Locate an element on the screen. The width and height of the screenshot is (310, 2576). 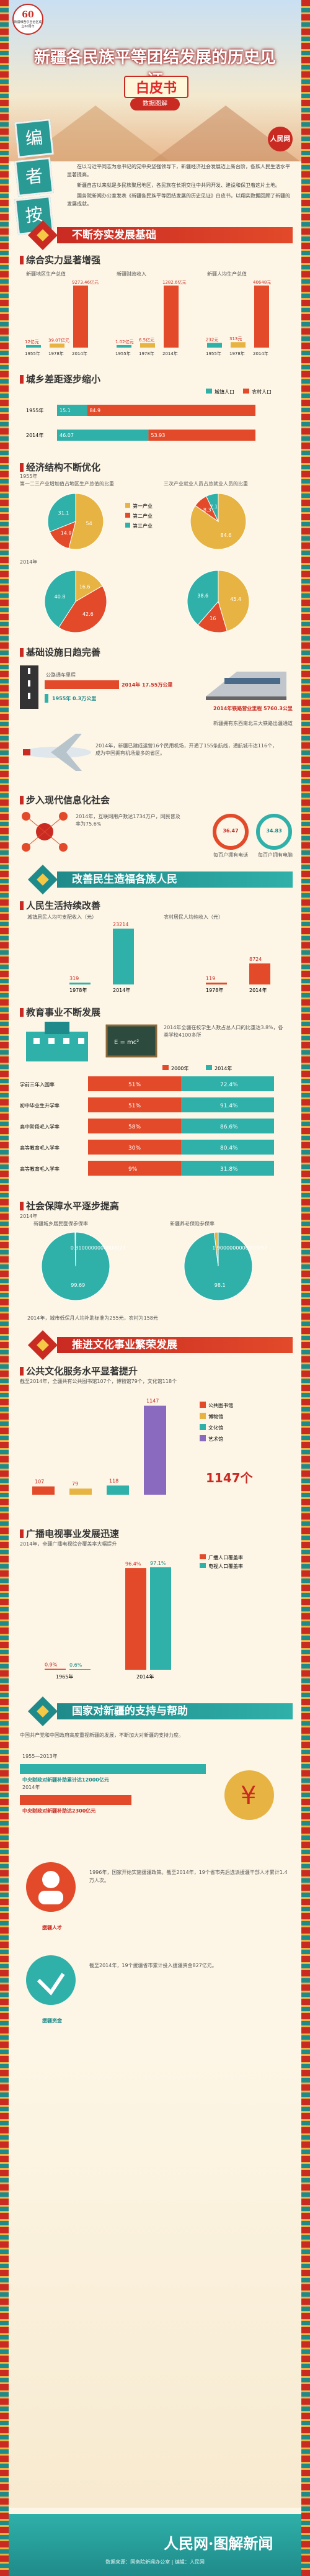
structure-pies-2014: 16.6 42.6 40.8 45.4 16 38.6 is located at coordinates (147, 601).